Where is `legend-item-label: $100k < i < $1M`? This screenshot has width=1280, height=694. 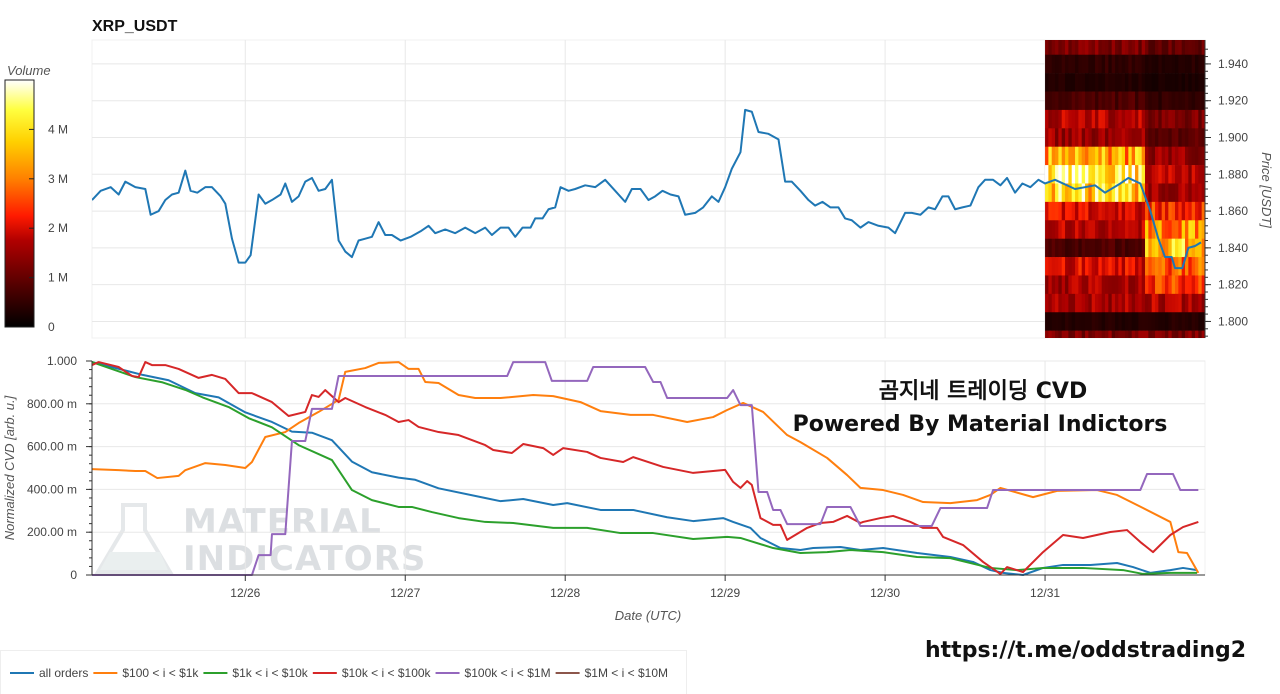 legend-item-label: $100k < i < $1M is located at coordinates (508, 673).